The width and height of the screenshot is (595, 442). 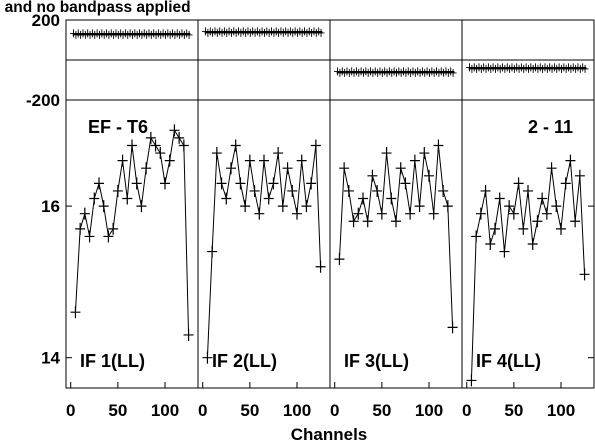 I want to click on chart-title: l and no bandpass applied, so click(x=95, y=8).